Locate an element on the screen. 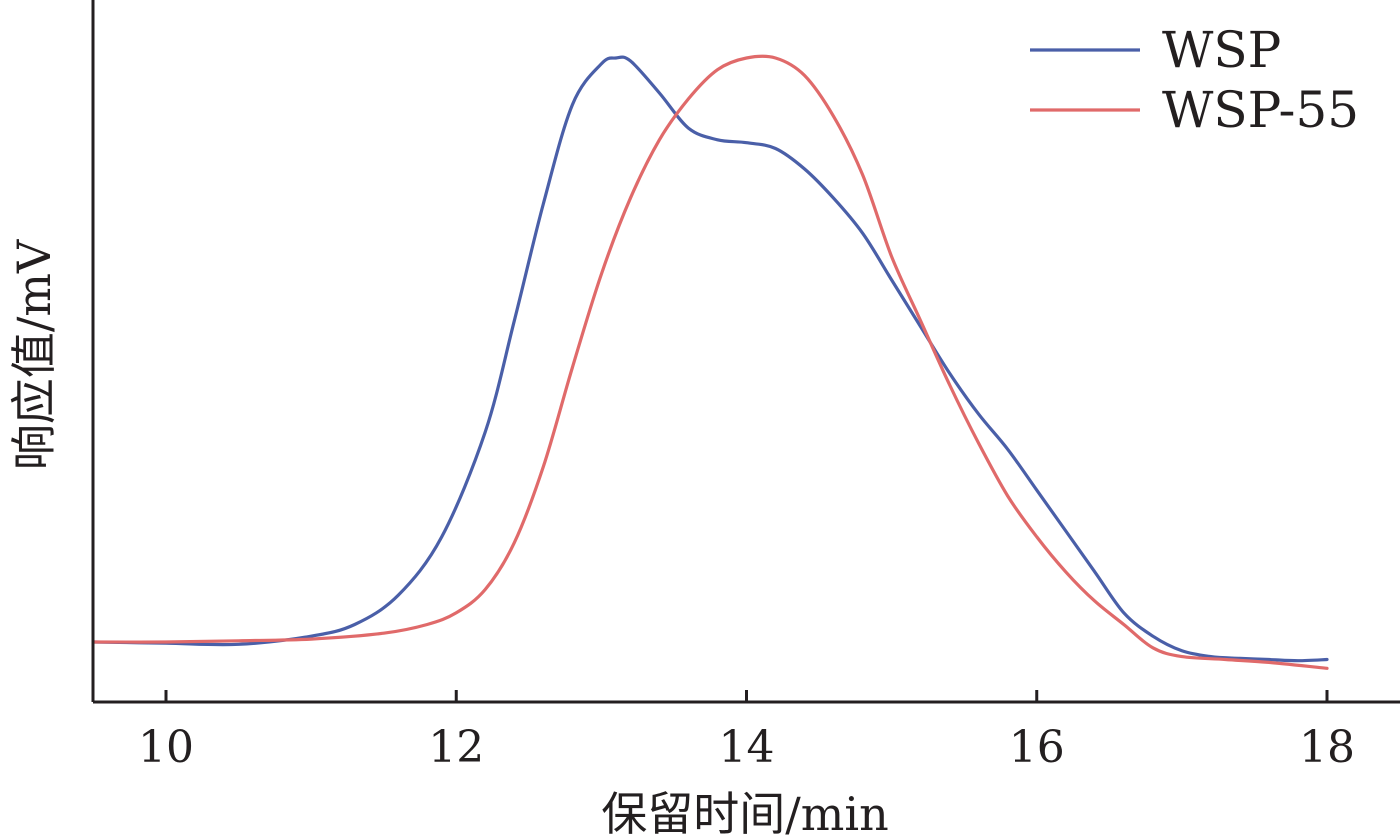  legend-wsp-55-label: WSP-55 is located at coordinates (1260, 110).